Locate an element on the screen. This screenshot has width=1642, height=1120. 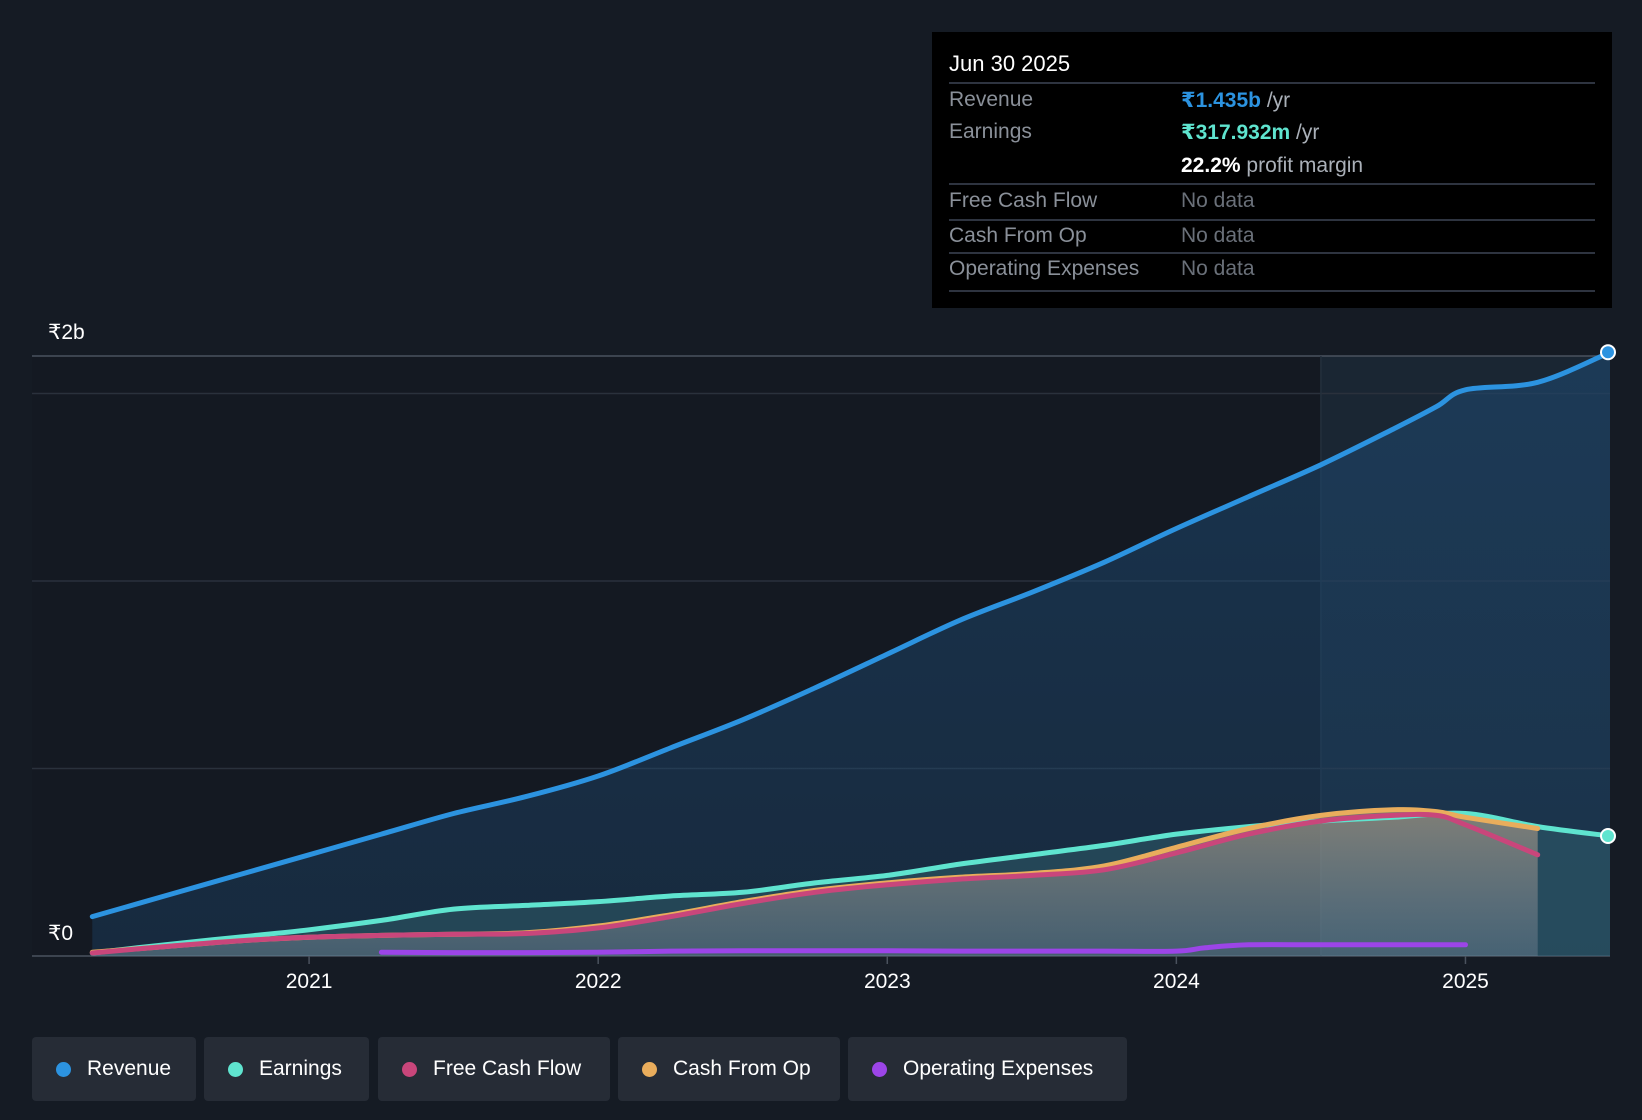
tooltip-margin-value: 22.2% is located at coordinates (1211, 165).